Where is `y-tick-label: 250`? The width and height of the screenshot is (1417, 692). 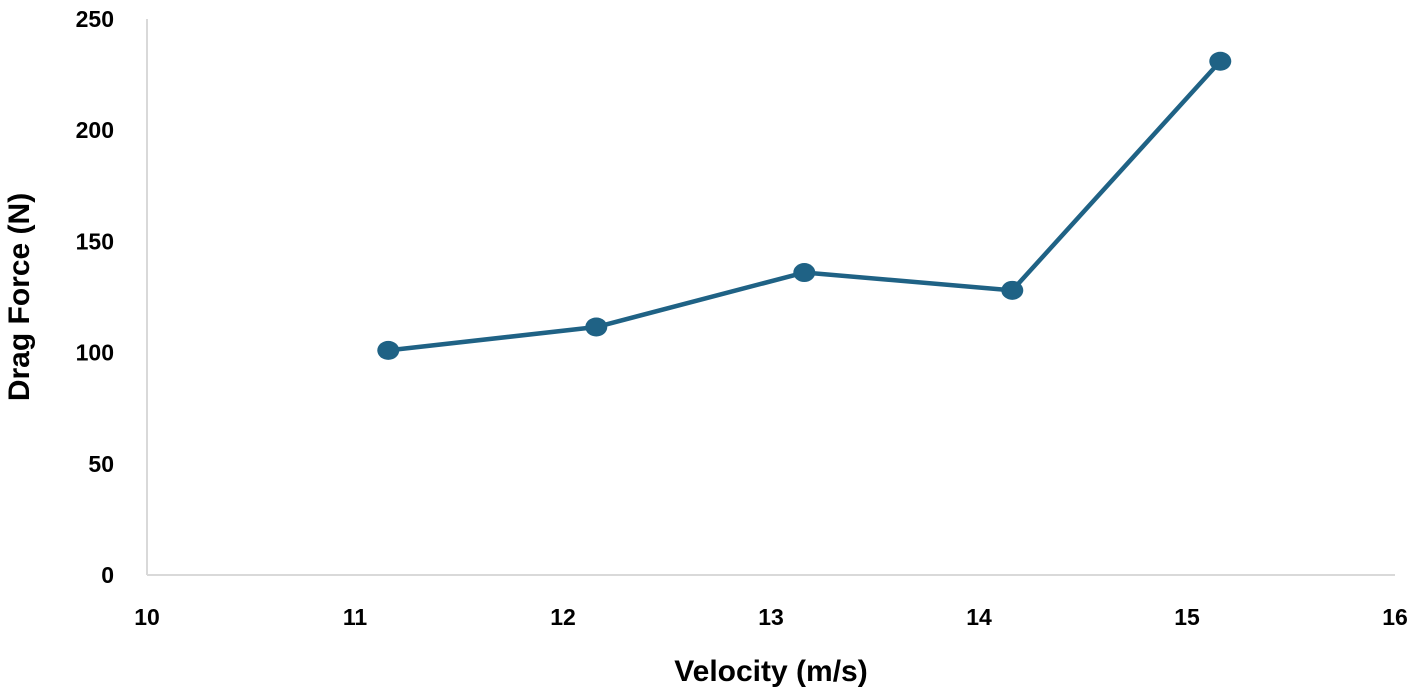
y-tick-label: 250 is located at coordinates (95, 19).